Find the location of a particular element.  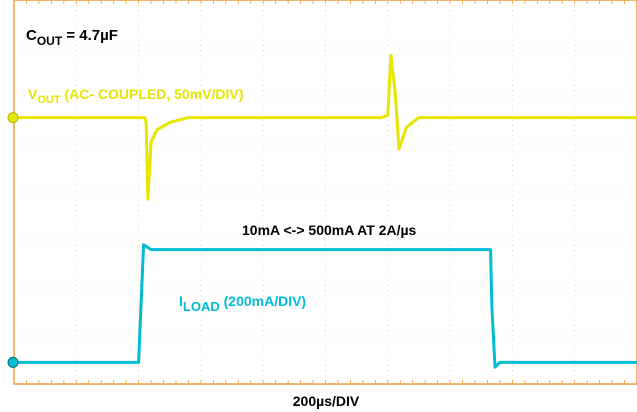

load-step-annotation: 10mA <-> 500mA AT 2A/µs is located at coordinates (329, 230).